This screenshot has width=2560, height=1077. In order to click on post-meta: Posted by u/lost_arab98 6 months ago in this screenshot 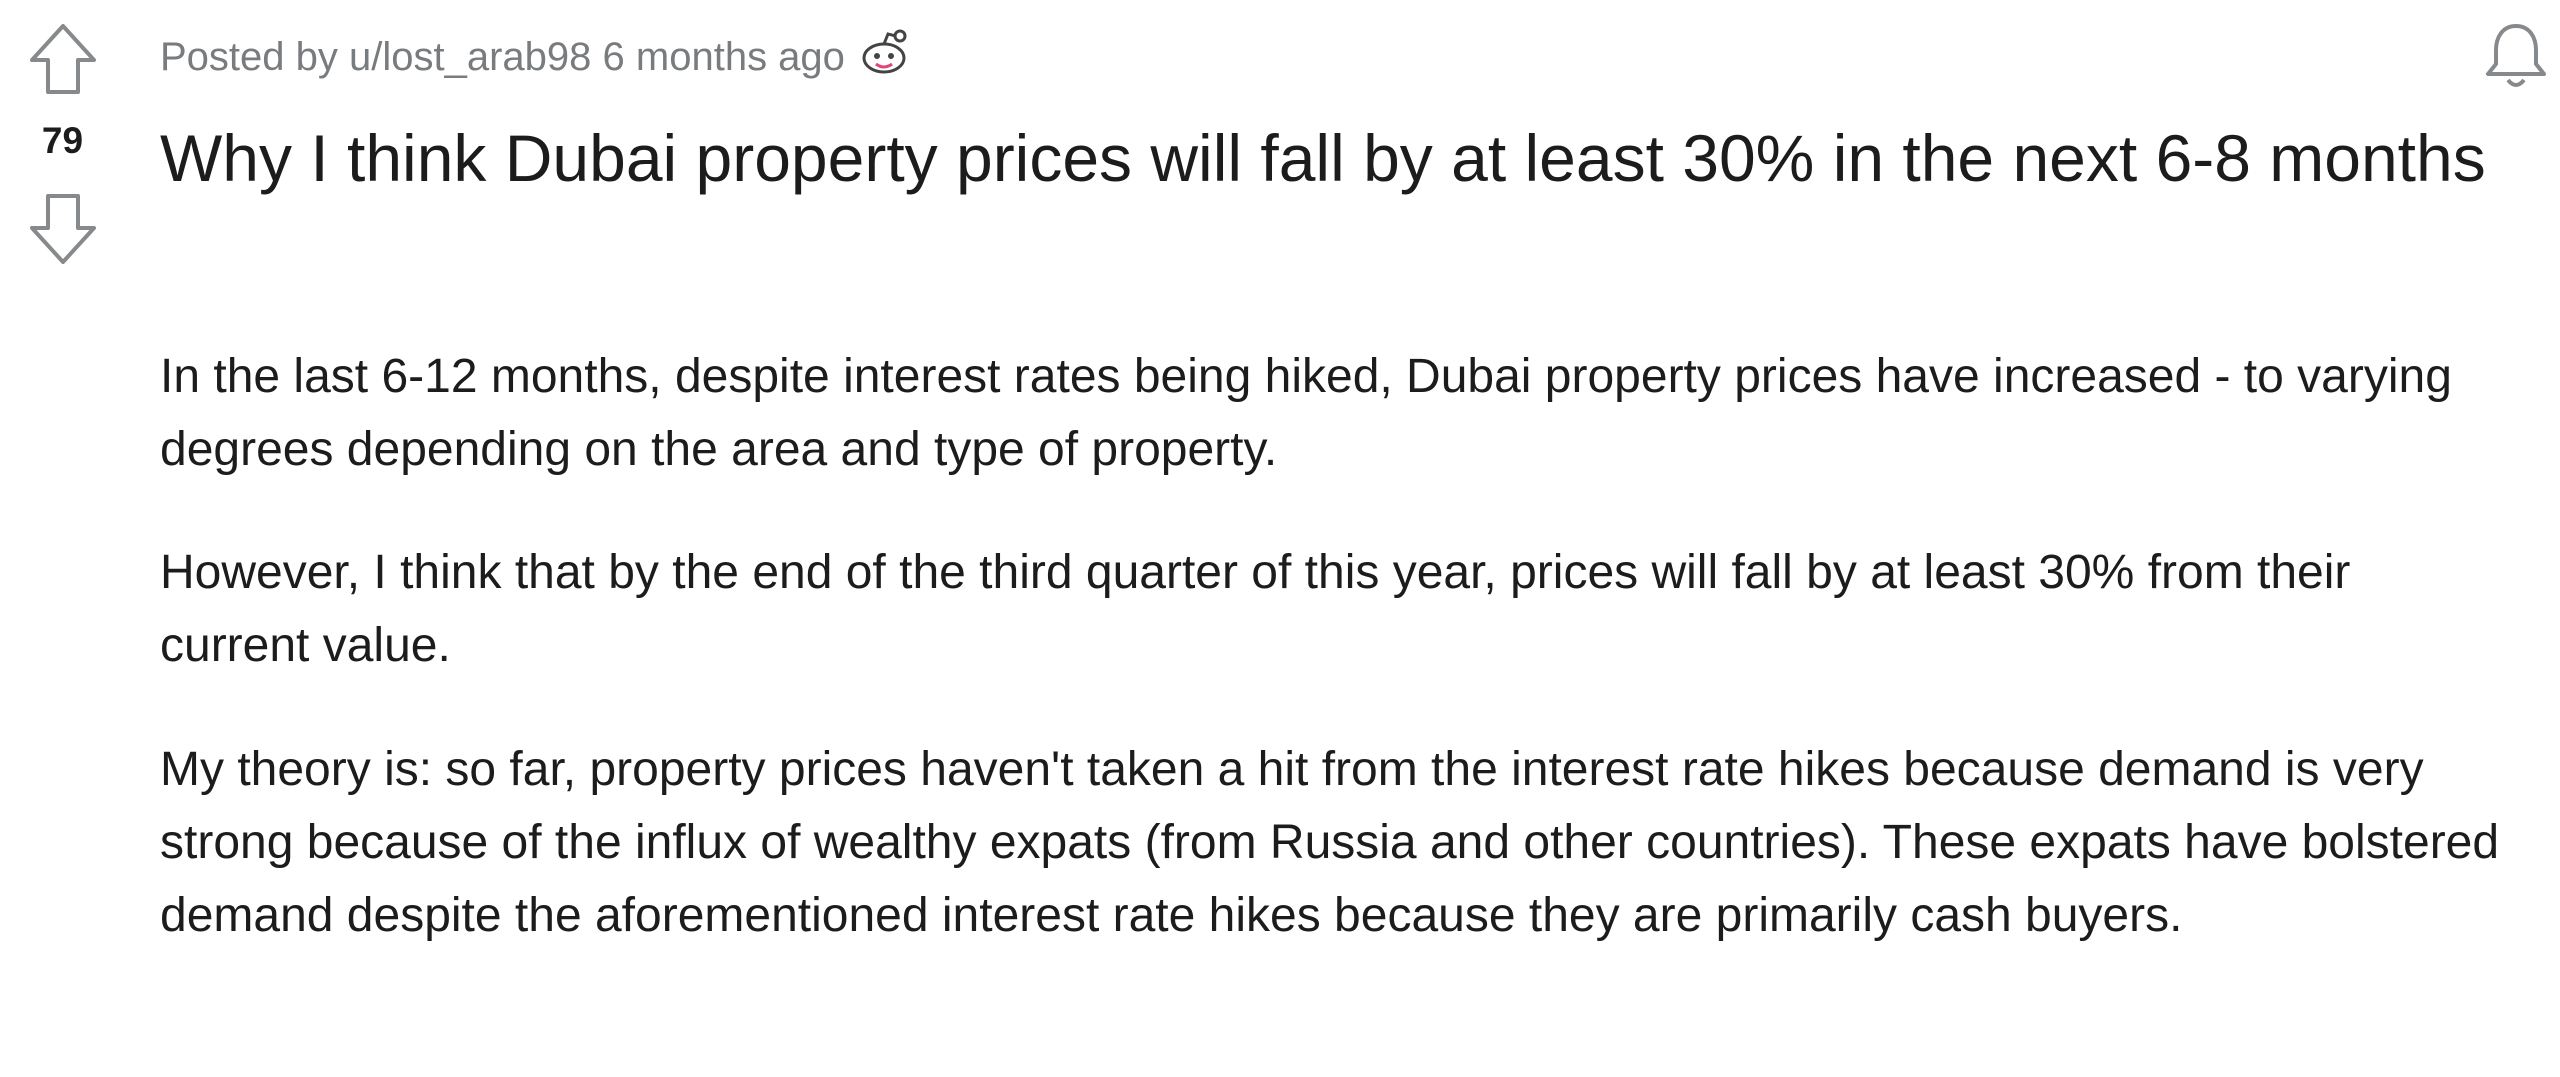, I will do `click(537, 54)`.